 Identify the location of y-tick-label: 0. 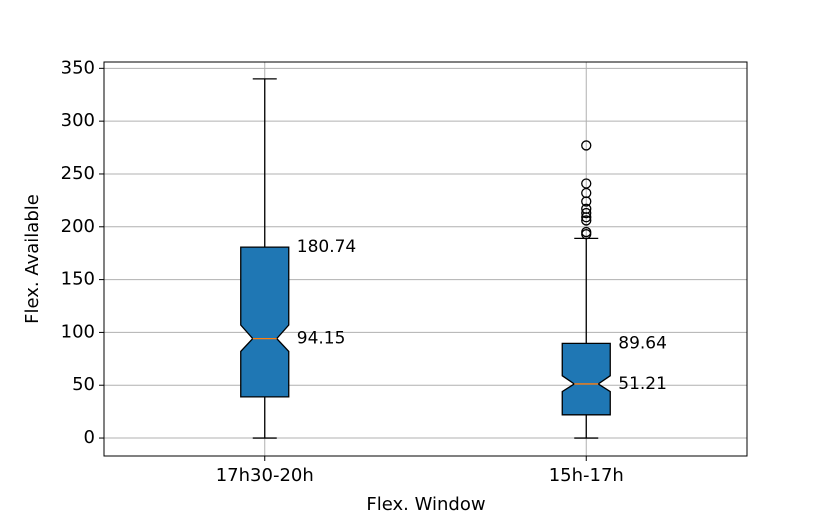
(89, 437).